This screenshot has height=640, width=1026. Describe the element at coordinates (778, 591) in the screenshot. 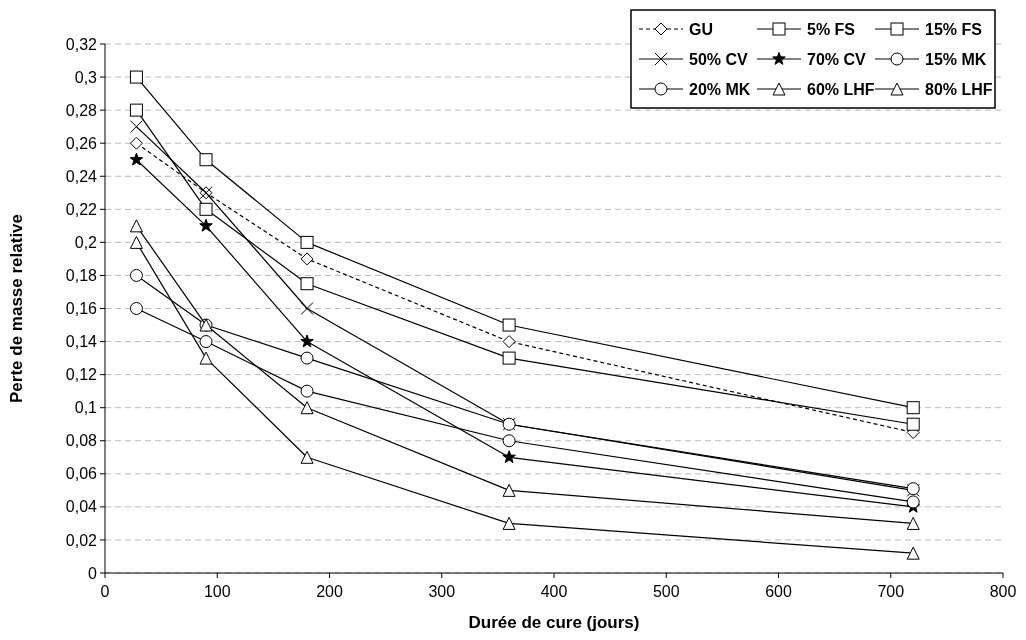

I see `x-tick-label: 600` at that location.